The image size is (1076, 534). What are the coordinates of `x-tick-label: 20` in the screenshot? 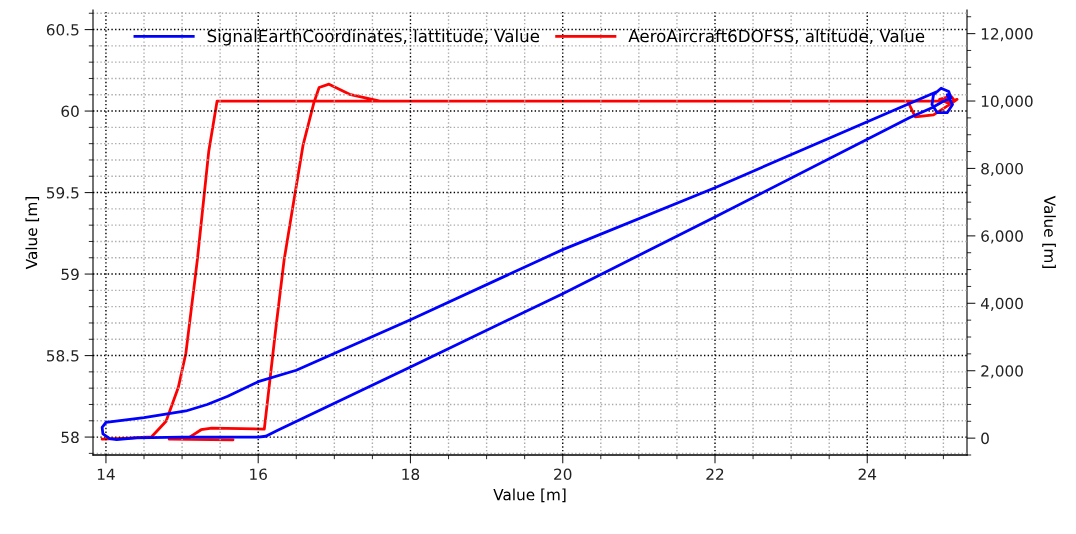 It's located at (563, 474).